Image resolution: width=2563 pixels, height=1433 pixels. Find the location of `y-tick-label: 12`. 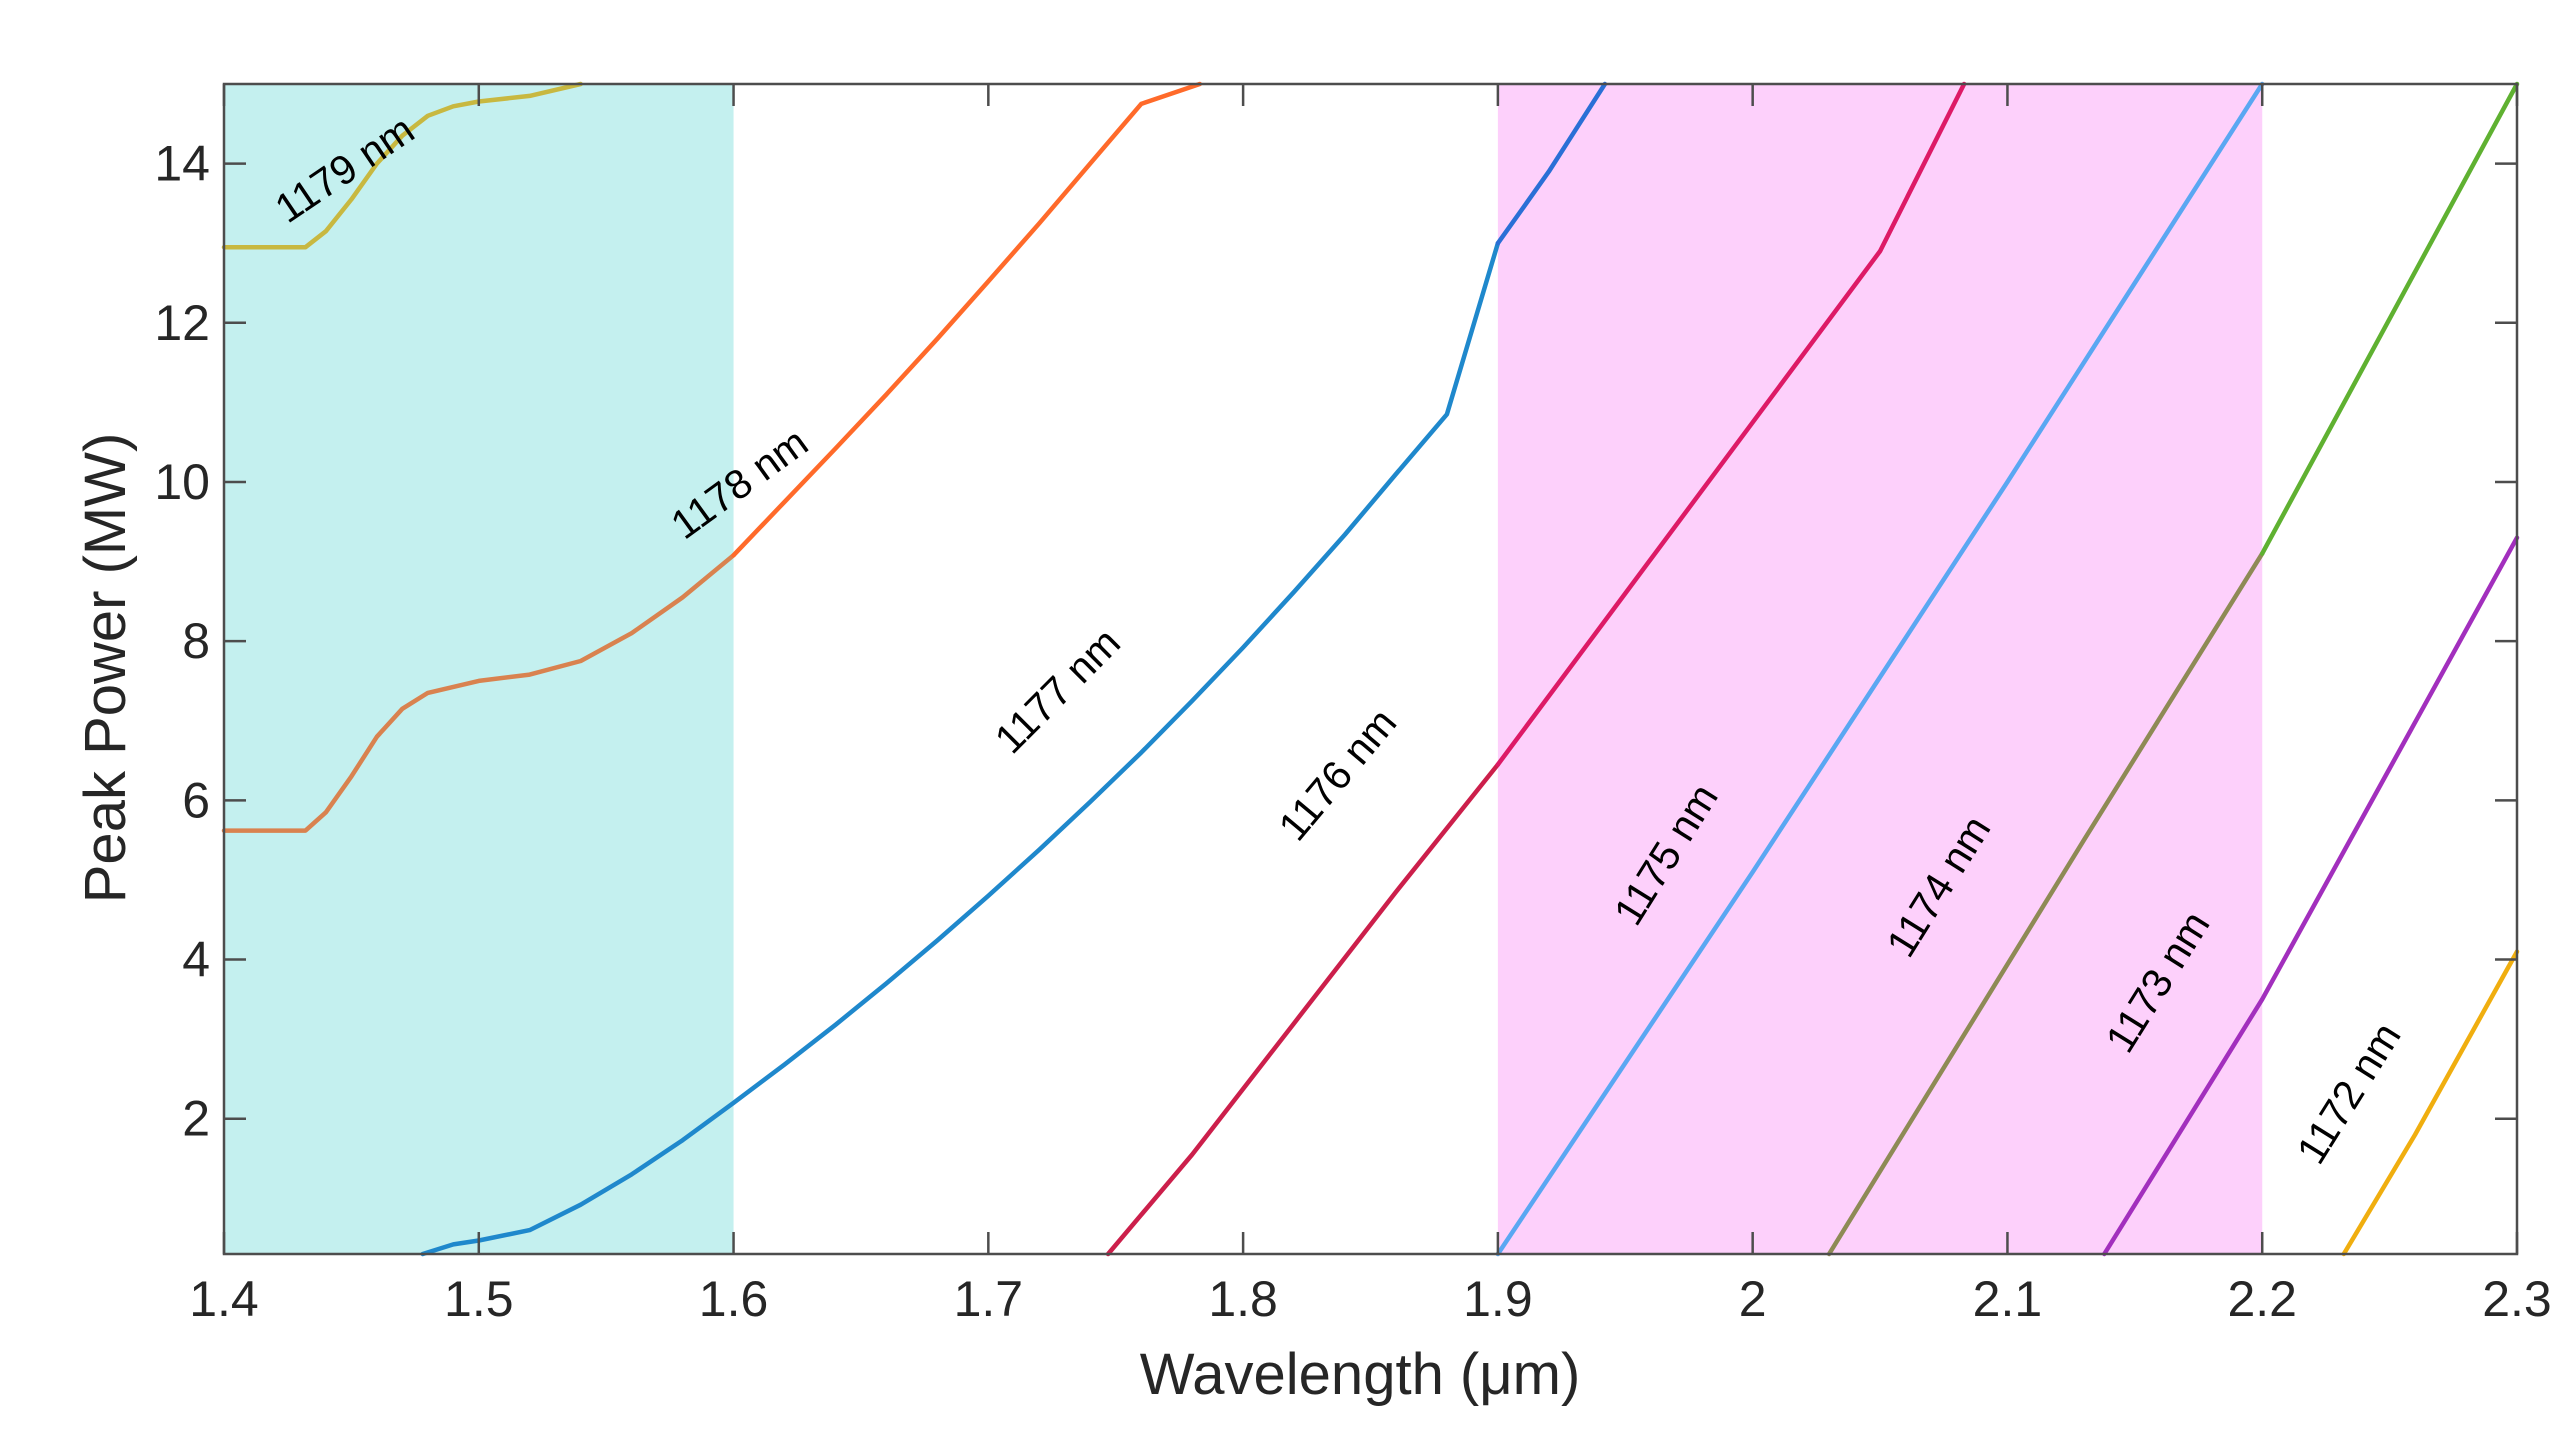

y-tick-label: 12 is located at coordinates (182, 323).